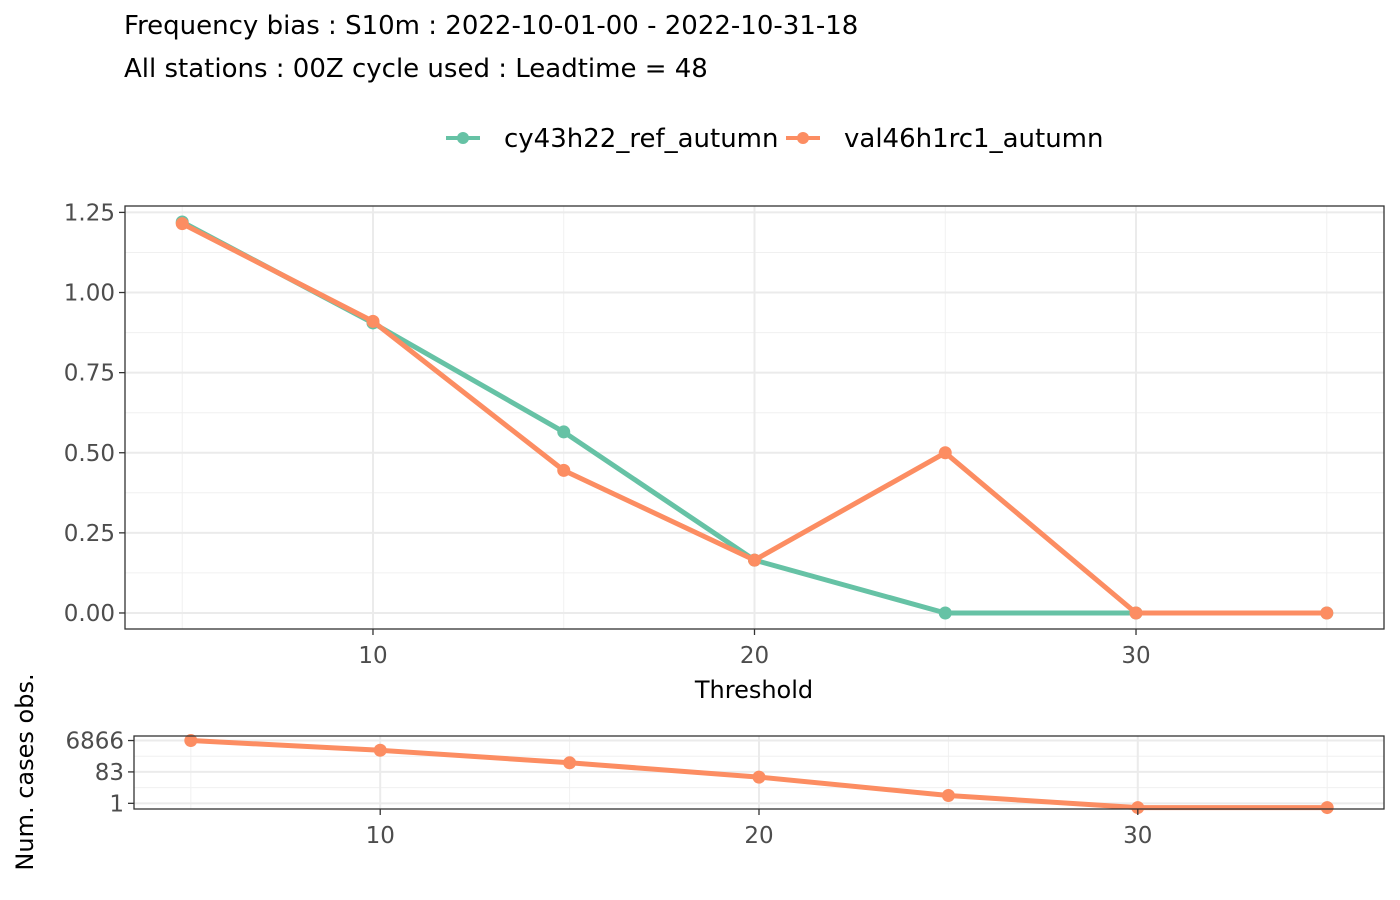 Image resolution: width=1400 pixels, height=900 pixels. What do you see at coordinates (25, 771) in the screenshot?
I see `y-axis-label-obs: Num. cases obs.` at bounding box center [25, 771].